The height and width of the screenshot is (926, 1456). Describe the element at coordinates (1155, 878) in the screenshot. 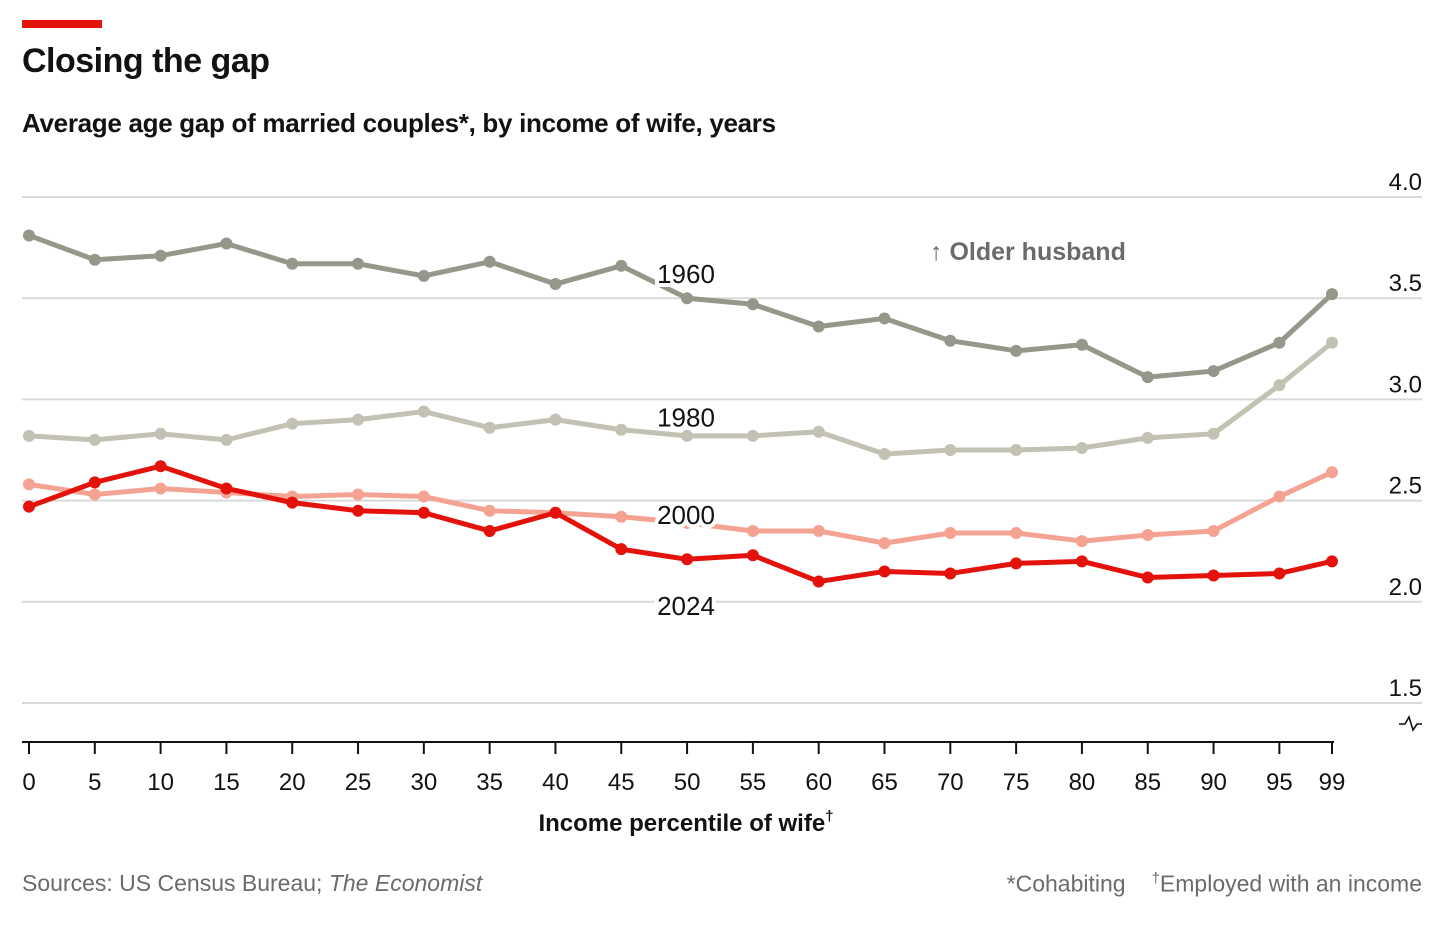

I see `note-dagger: †` at that location.